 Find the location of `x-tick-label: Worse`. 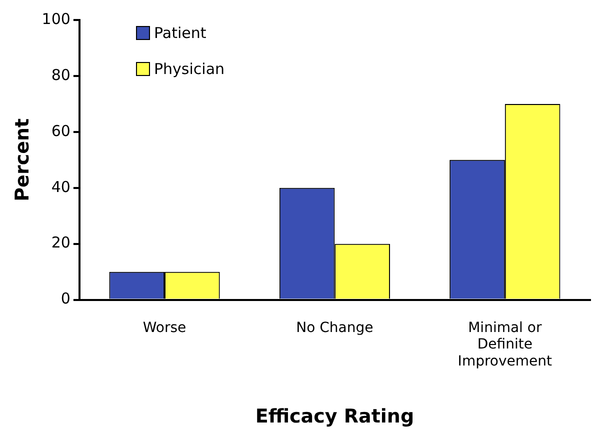

x-tick-label: Worse is located at coordinates (164, 328).